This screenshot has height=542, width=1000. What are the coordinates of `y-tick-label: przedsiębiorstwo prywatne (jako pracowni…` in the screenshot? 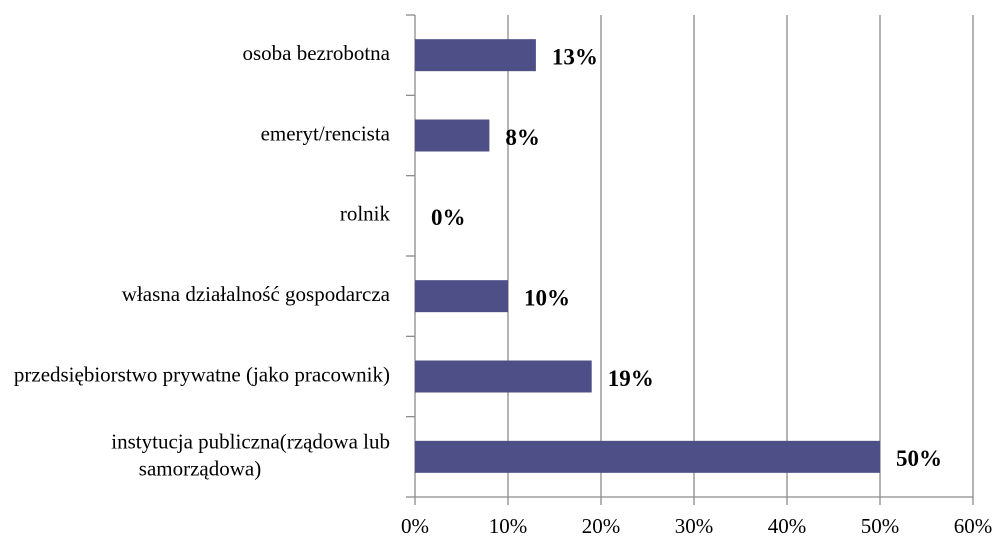 It's located at (202, 374).